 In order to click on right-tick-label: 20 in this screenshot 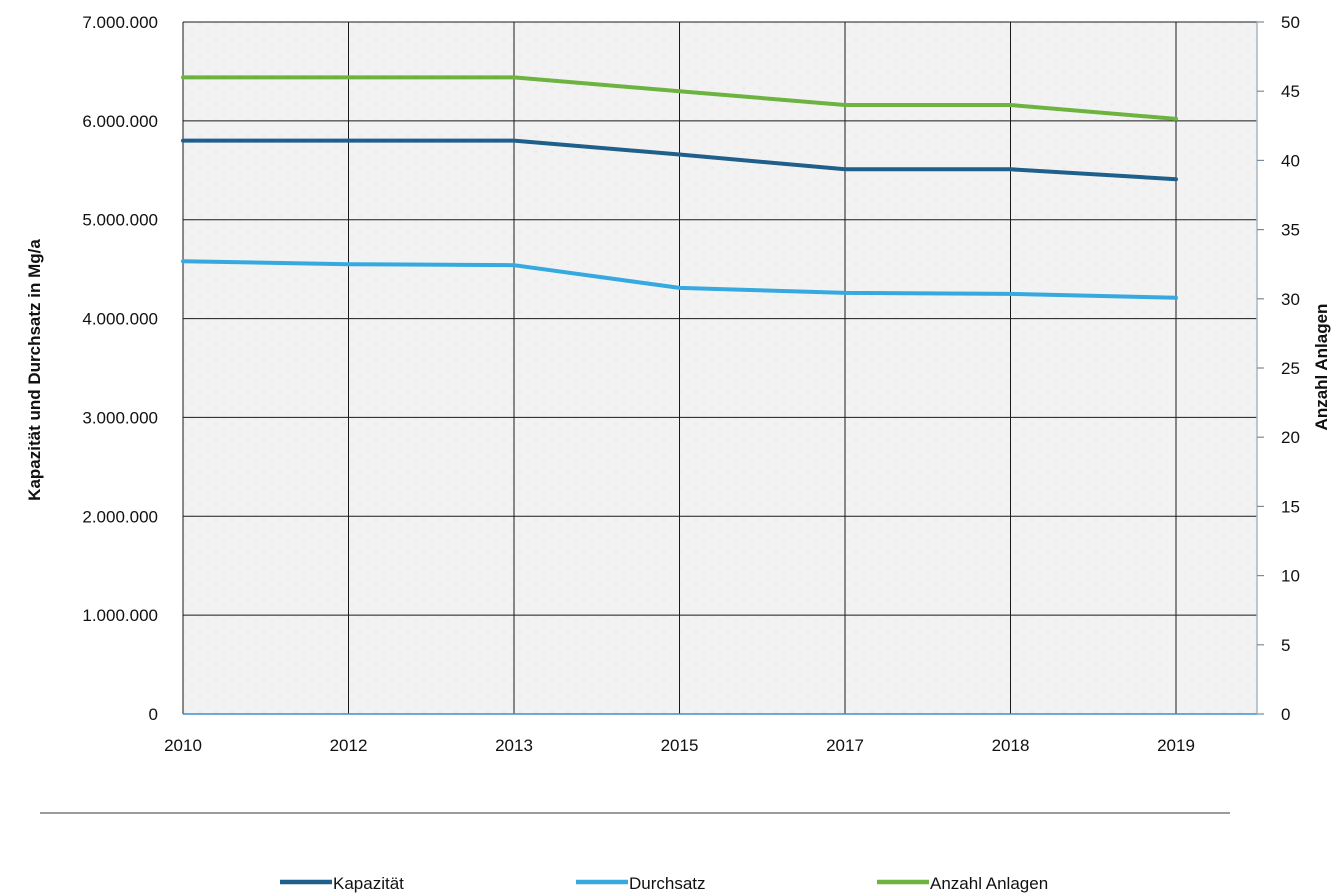, I will do `click(1290, 437)`.